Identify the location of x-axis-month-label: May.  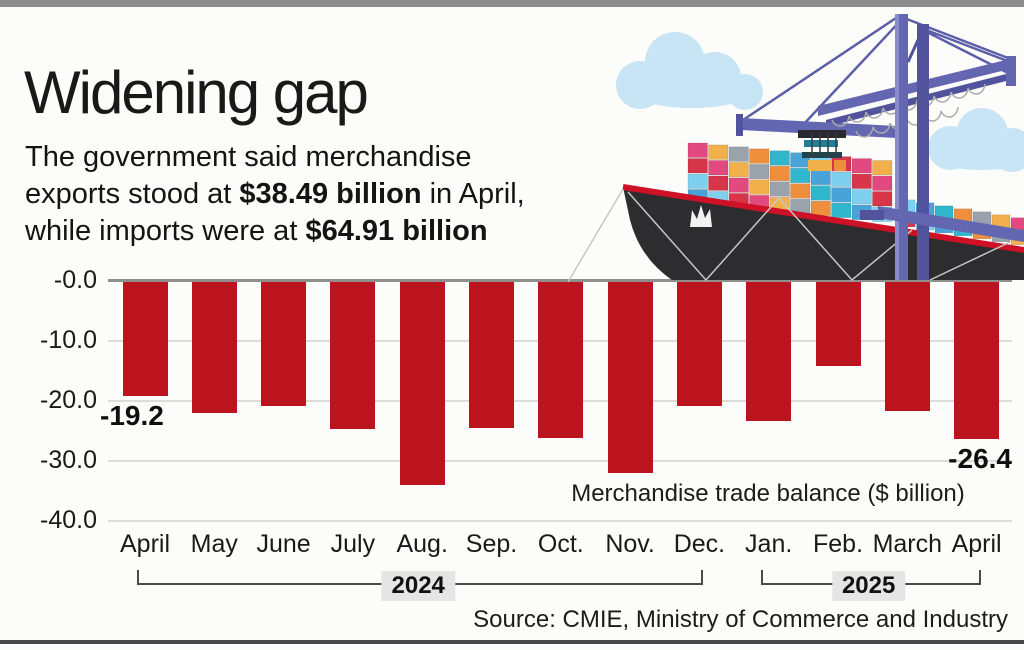
(214, 544).